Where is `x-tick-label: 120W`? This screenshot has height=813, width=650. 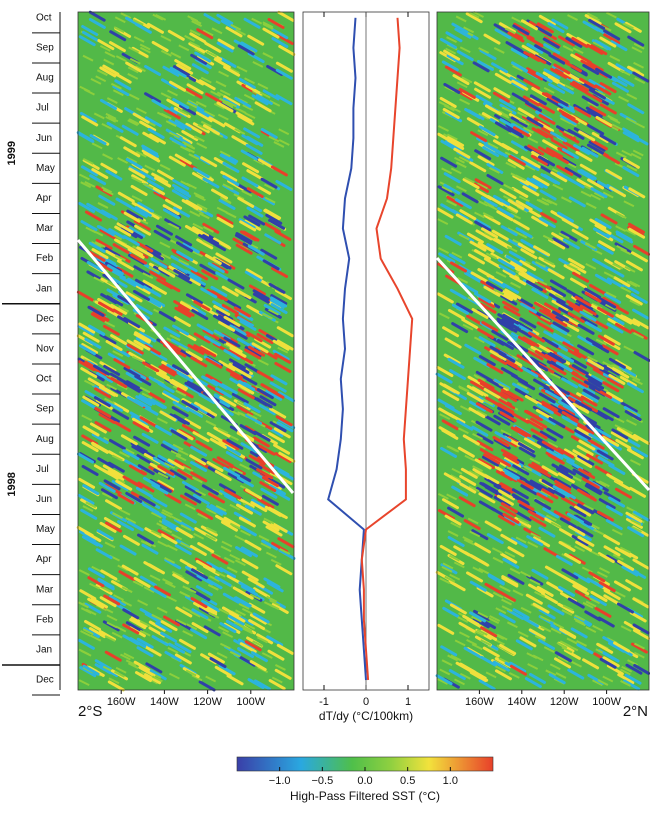
x-tick-label: 120W is located at coordinates (207, 702).